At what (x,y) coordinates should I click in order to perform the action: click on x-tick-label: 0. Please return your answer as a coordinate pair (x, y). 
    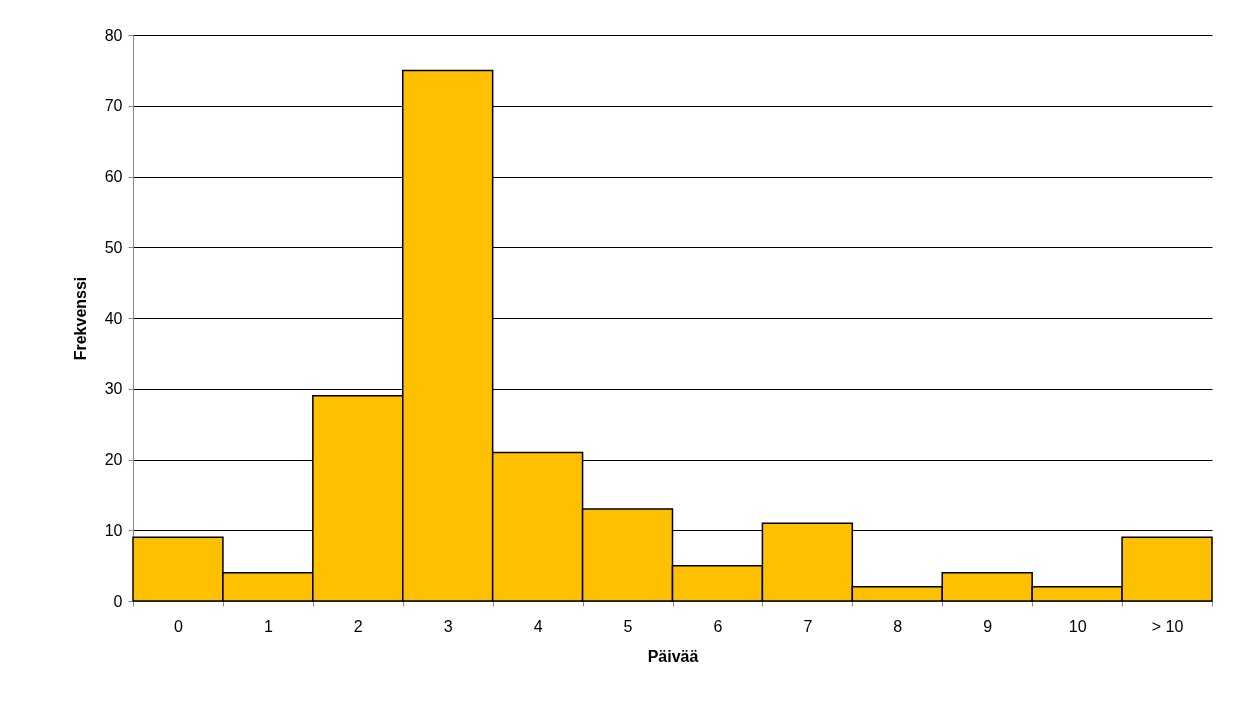
    Looking at the image, I should click on (179, 626).